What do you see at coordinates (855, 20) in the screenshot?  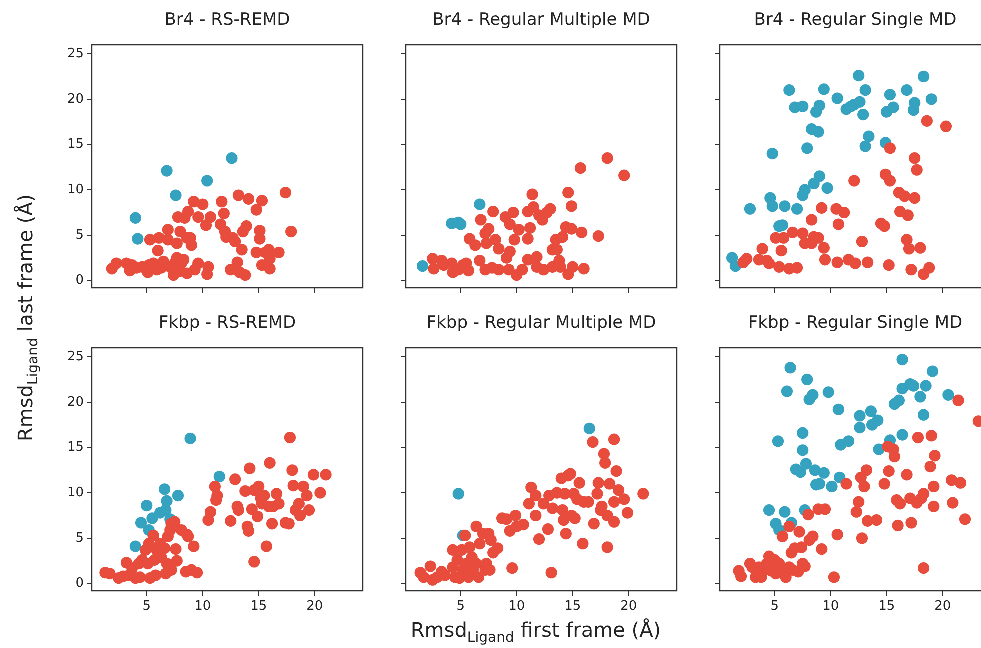 I see `chart-title: Br4 - Regular Single MD` at bounding box center [855, 20].